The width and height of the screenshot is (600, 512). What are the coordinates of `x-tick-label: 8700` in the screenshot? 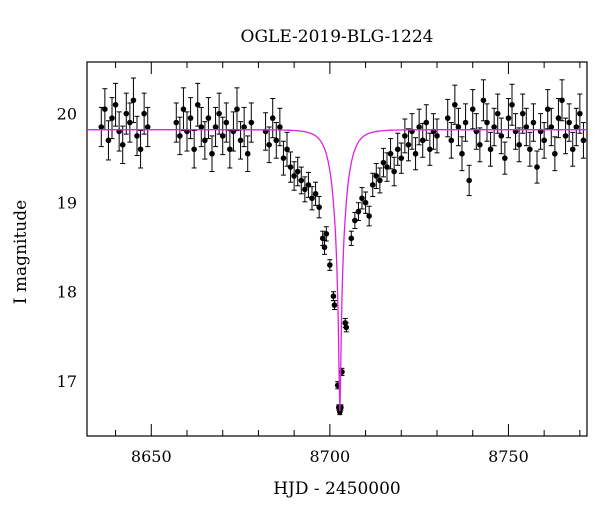 It's located at (329, 456).